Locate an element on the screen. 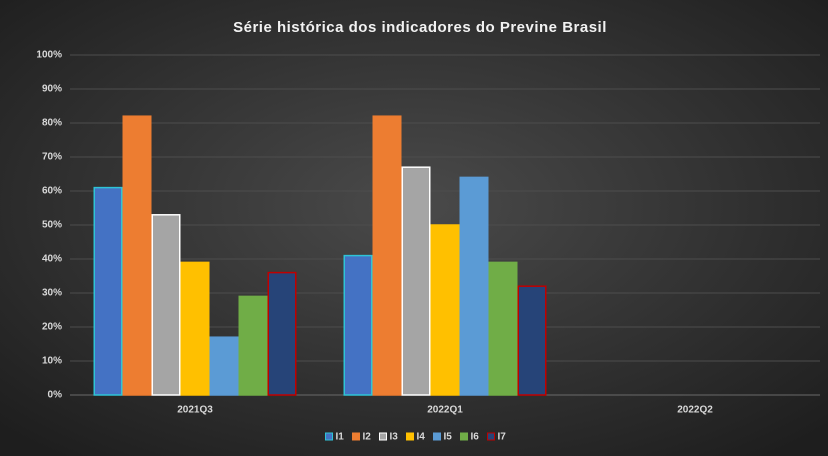  legend-label: I5 is located at coordinates (448, 437).